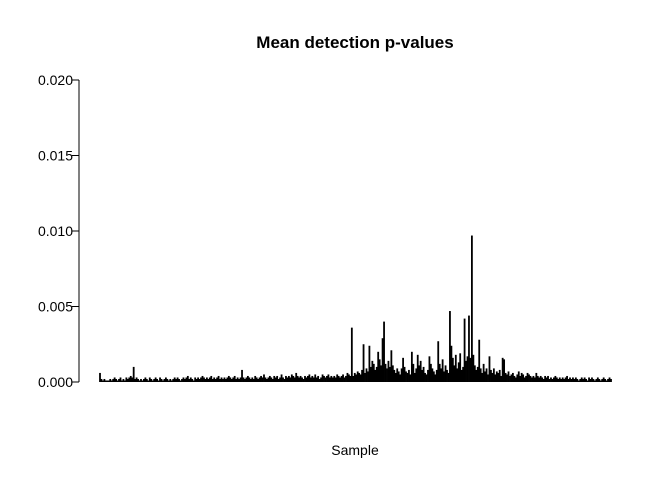 This screenshot has height=480, width=672. What do you see at coordinates (55, 231) in the screenshot?
I see `y-tick-label: 0.010` at bounding box center [55, 231].